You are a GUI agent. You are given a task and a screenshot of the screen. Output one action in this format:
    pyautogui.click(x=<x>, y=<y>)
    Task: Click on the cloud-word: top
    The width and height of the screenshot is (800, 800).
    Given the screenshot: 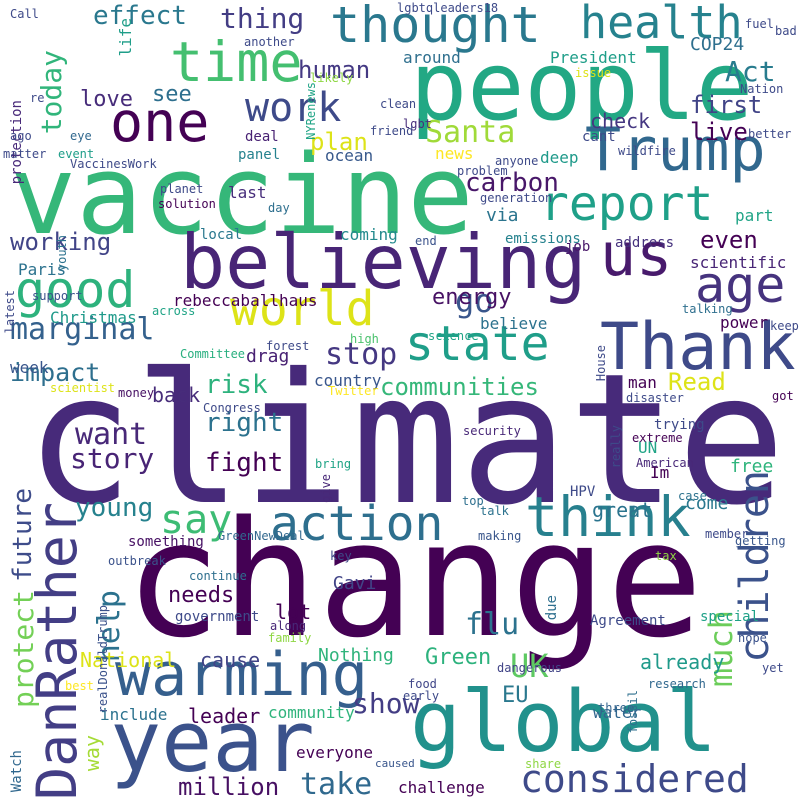 What is the action you would take?
    pyautogui.click(x=473, y=501)
    